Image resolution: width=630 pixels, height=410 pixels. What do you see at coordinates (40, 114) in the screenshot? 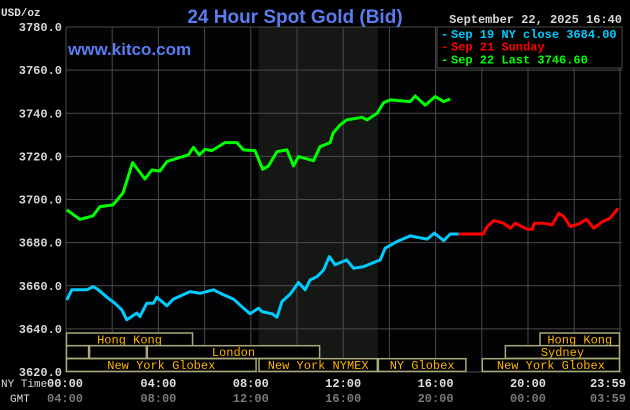
I see `y-tick-label: 3740.0` at bounding box center [40, 114].